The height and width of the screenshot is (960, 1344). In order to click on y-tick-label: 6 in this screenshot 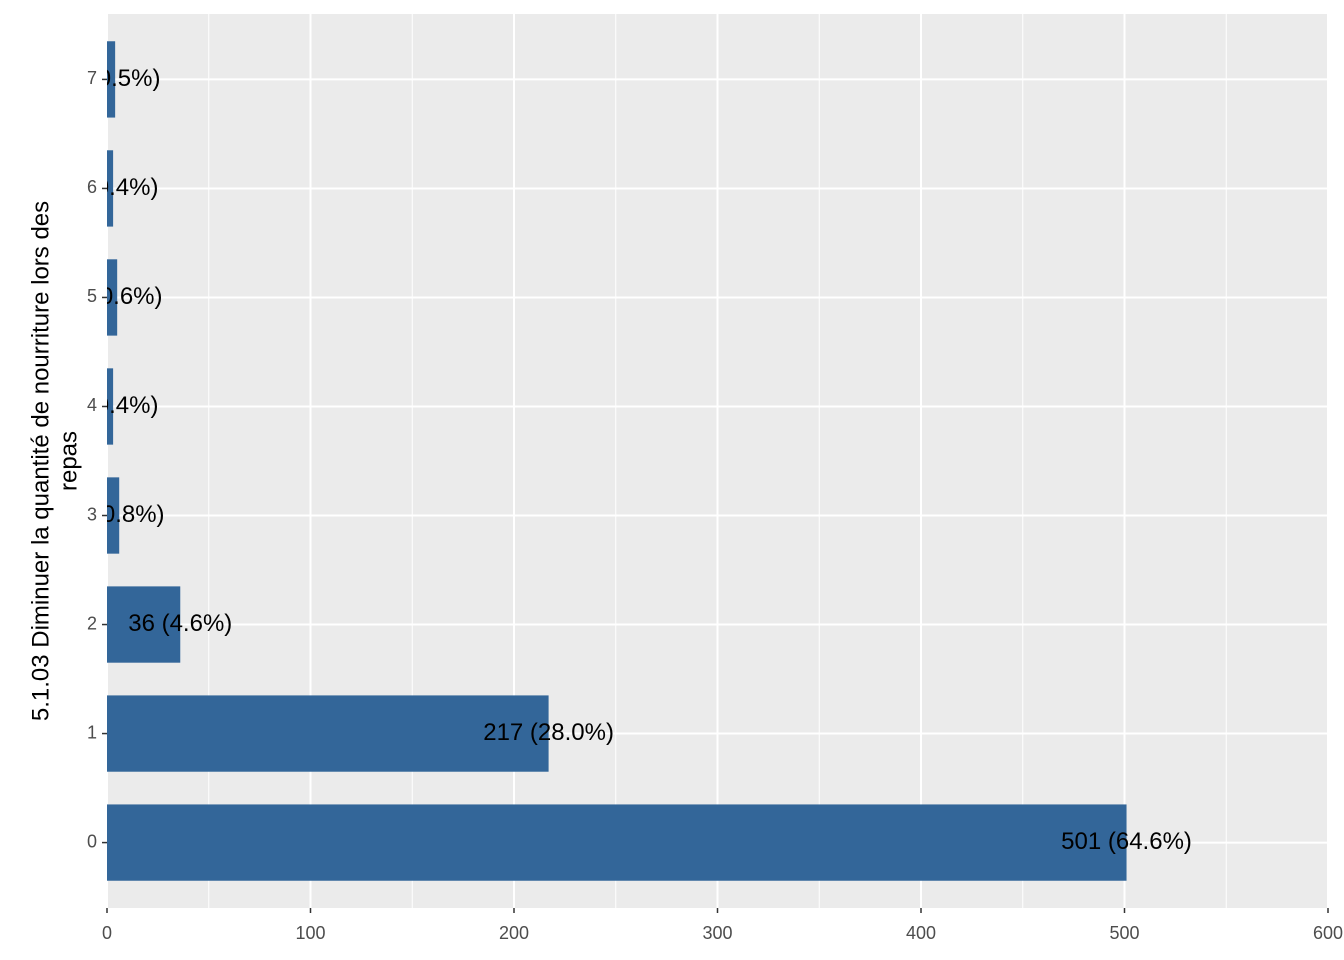, I will do `click(92, 187)`.